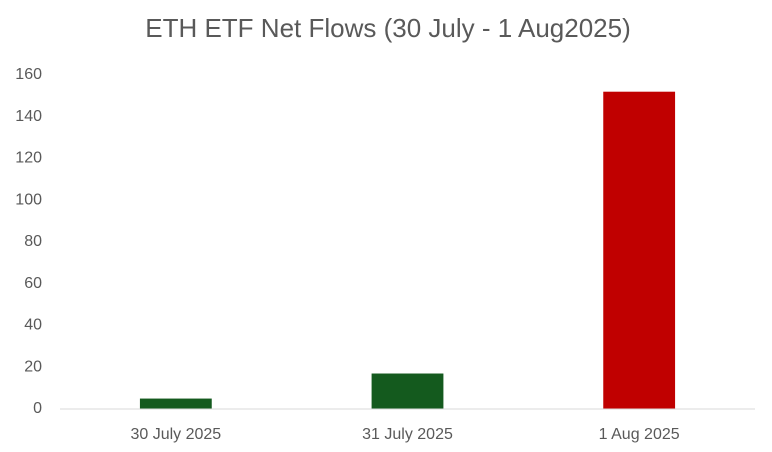 The height and width of the screenshot is (452, 772). I want to click on y-tick-label: 80, so click(33, 241).